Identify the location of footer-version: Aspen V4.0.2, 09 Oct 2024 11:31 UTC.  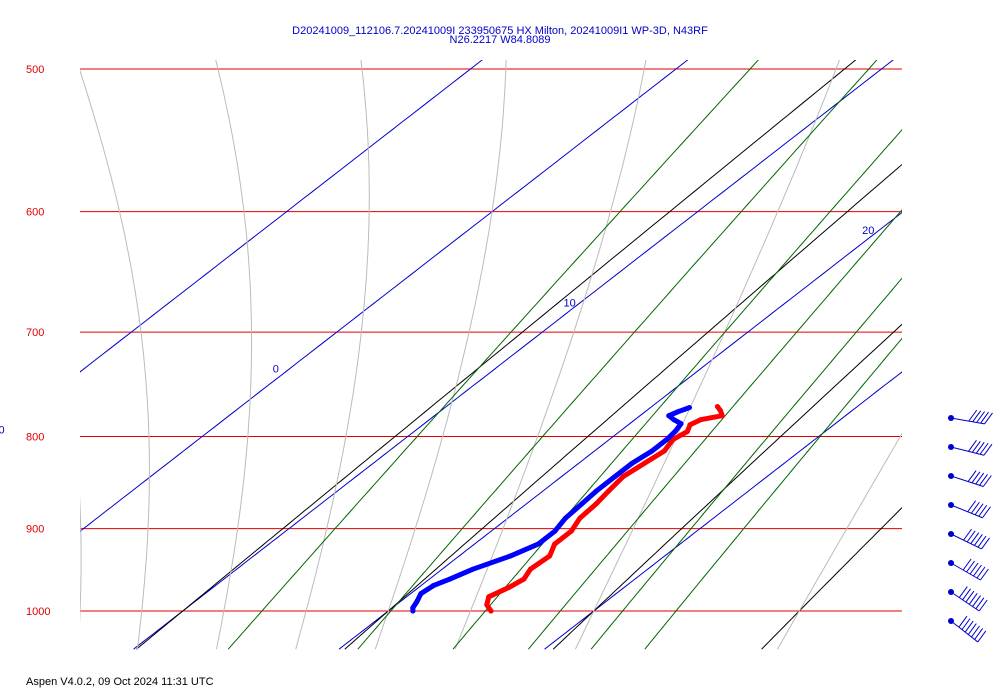
(120, 682).